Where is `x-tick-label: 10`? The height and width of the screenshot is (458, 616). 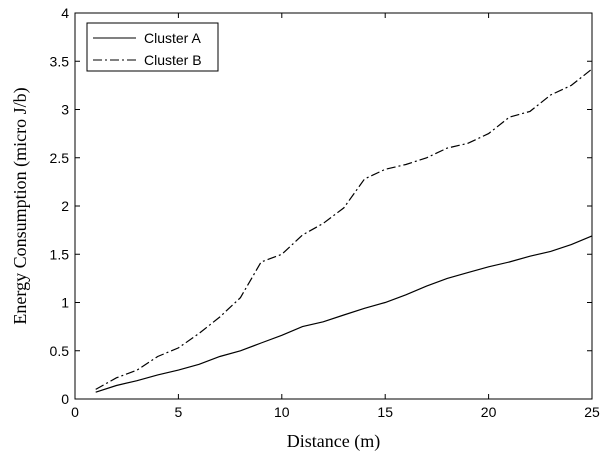
x-tick-label: 10 is located at coordinates (282, 412).